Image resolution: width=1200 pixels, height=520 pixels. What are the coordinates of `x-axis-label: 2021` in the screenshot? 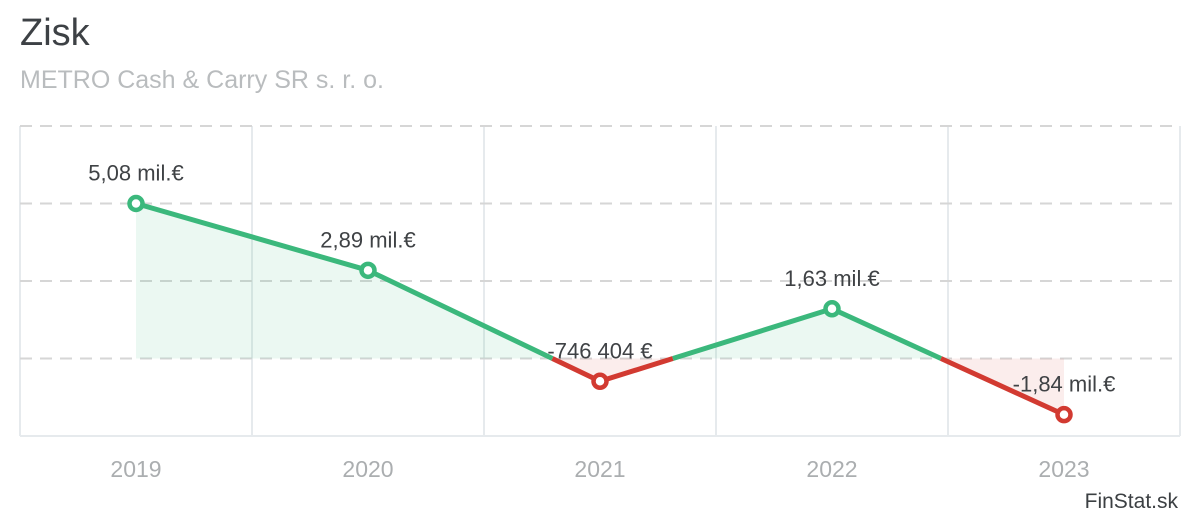 It's located at (599, 469).